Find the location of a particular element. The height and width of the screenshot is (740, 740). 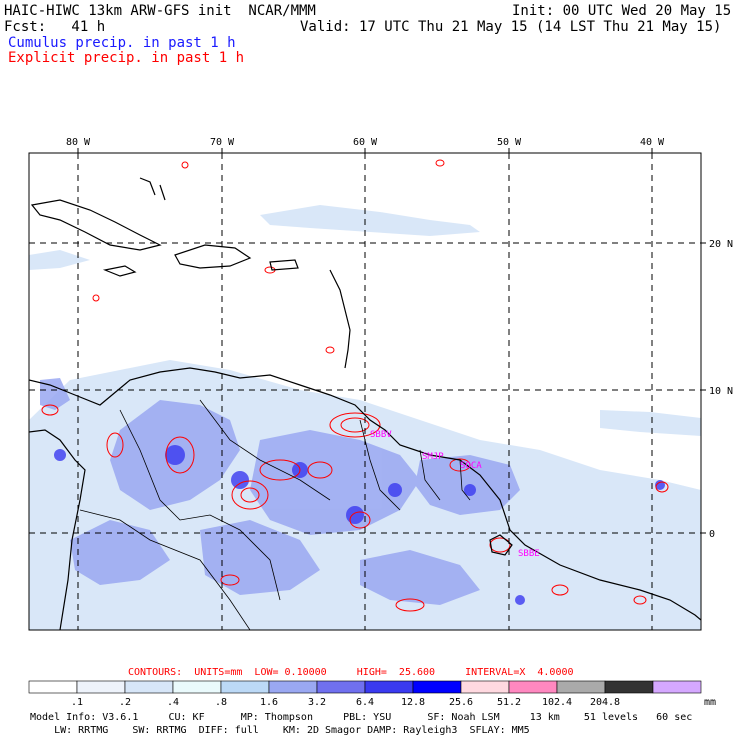

lon-label-50w: 50 W is located at coordinates (509, 142).